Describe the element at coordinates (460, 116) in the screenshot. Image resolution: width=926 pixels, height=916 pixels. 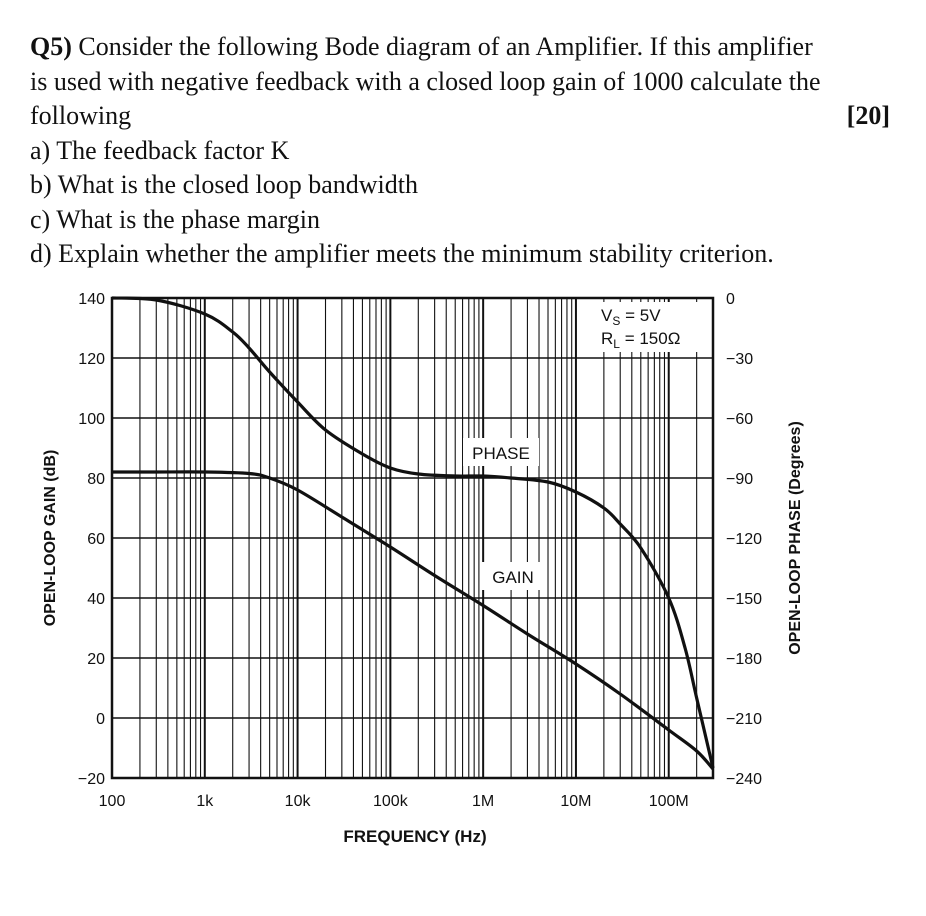
I see `question-intro-line3: following [20]` at that location.